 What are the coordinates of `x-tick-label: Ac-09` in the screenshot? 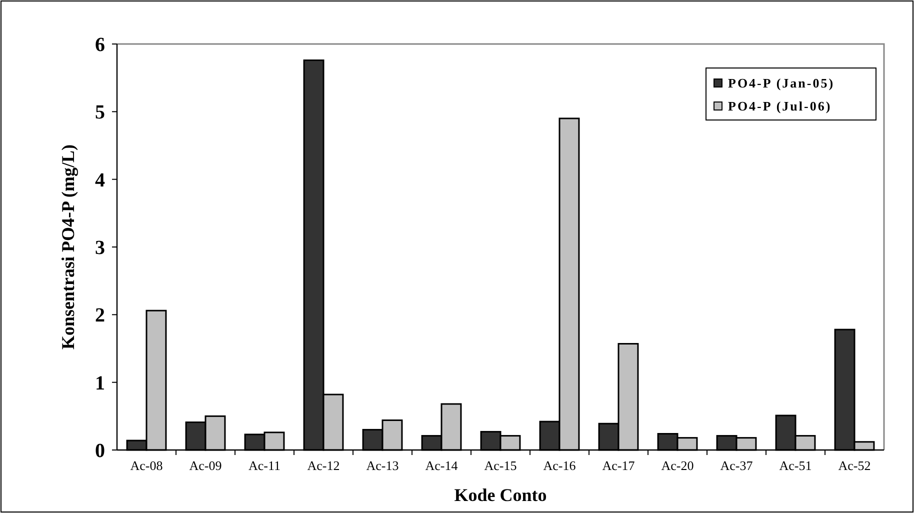 It's located at (205, 465).